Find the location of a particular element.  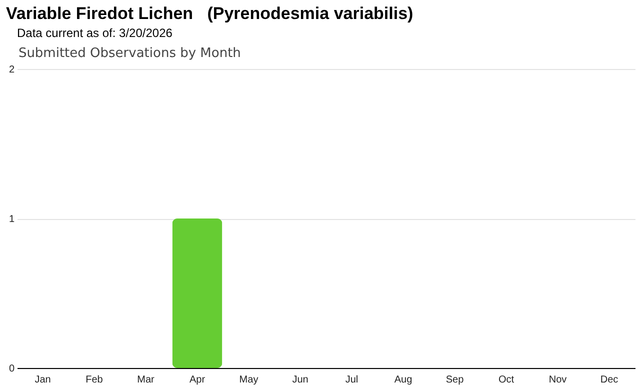

x-tick-label: Dec is located at coordinates (609, 380).